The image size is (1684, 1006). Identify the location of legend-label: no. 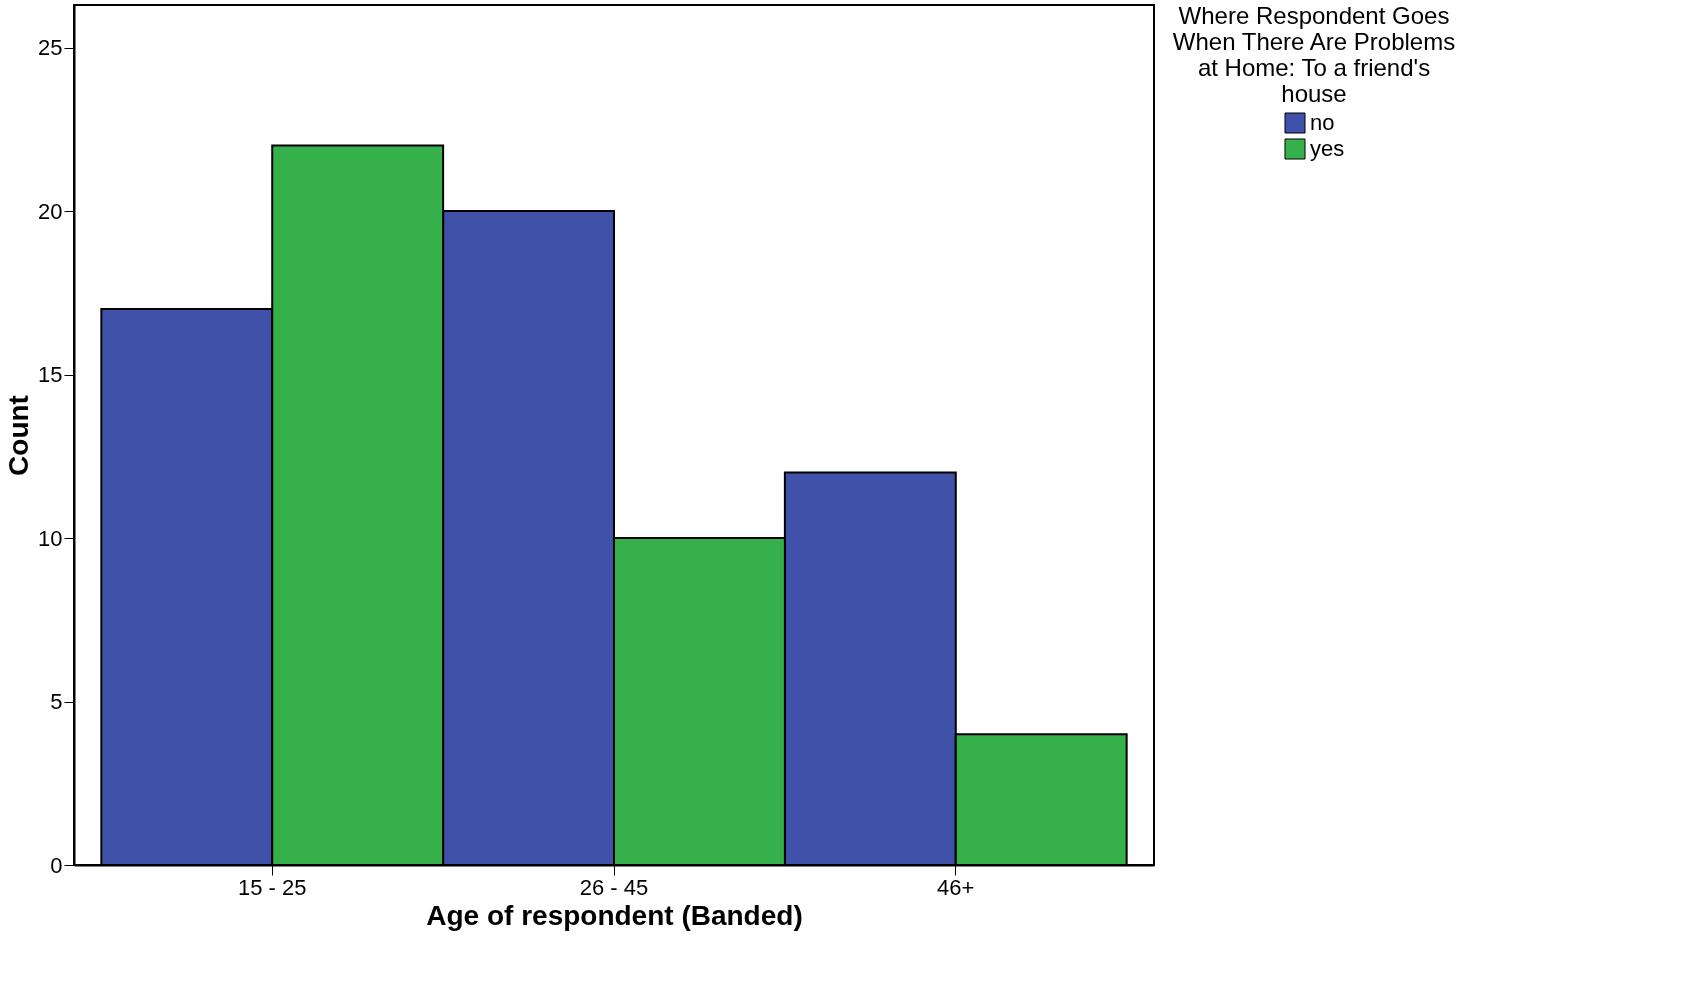
(1322, 122).